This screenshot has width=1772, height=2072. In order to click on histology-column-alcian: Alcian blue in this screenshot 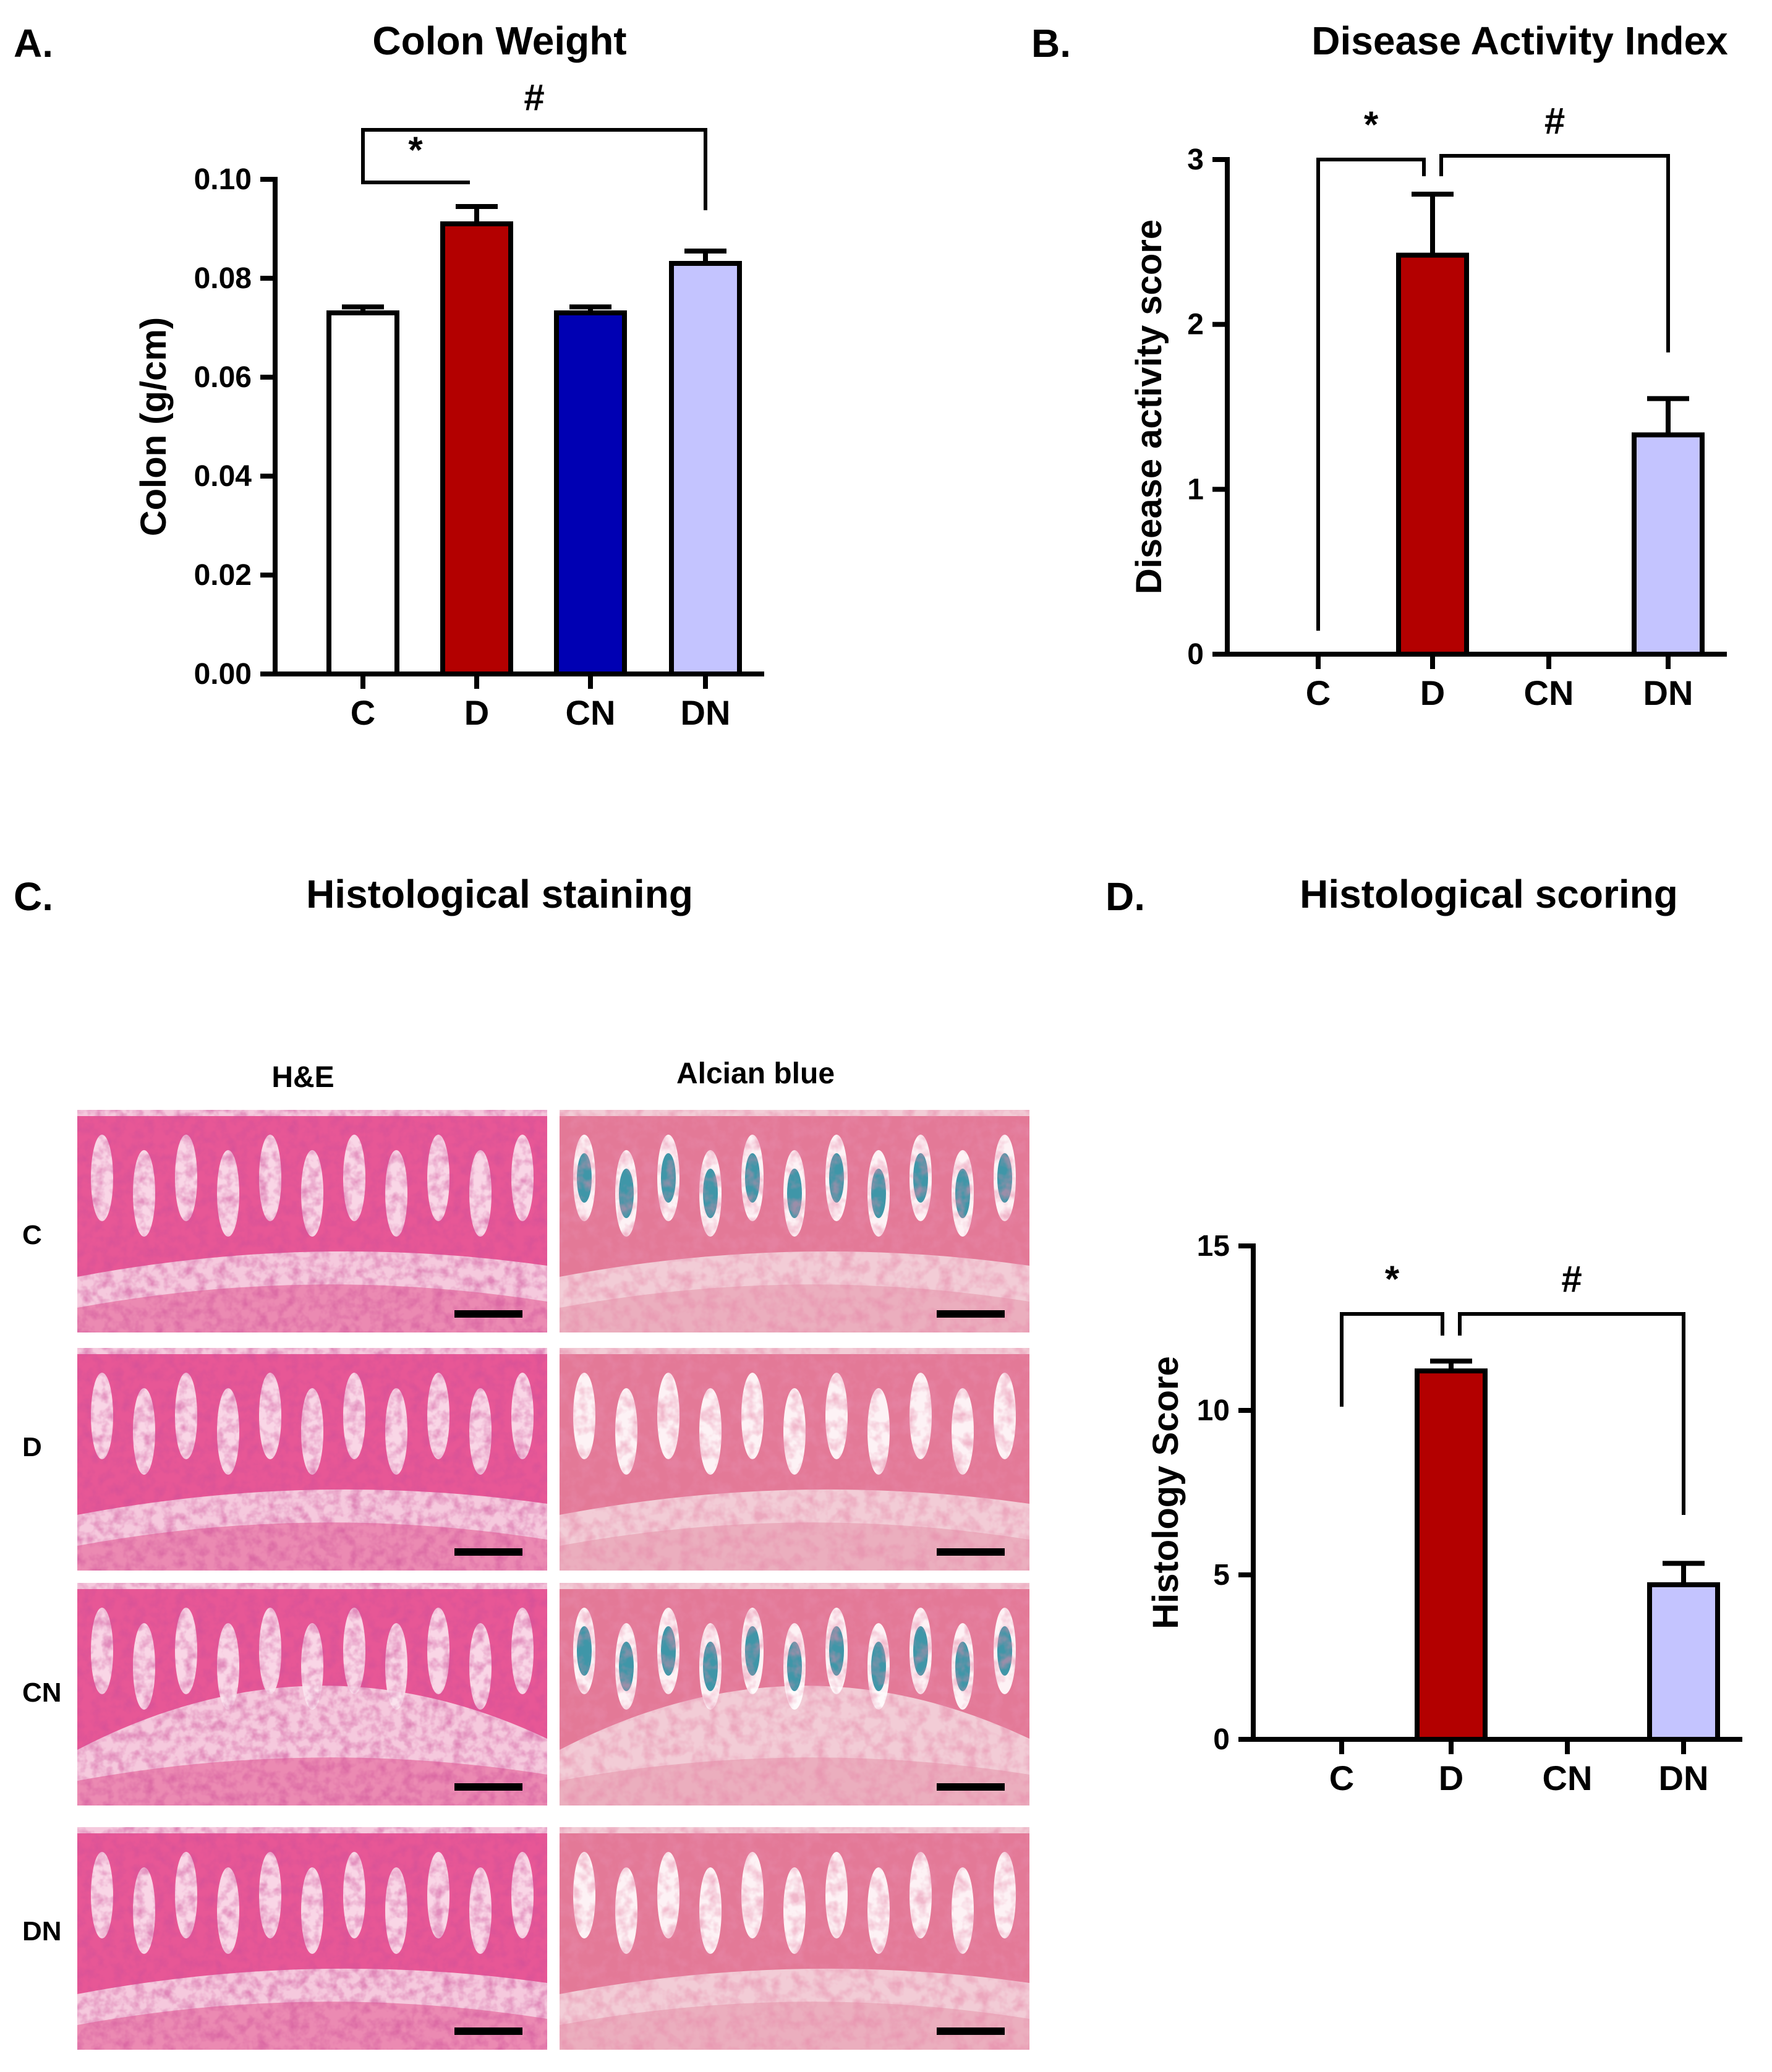, I will do `click(755, 1074)`.